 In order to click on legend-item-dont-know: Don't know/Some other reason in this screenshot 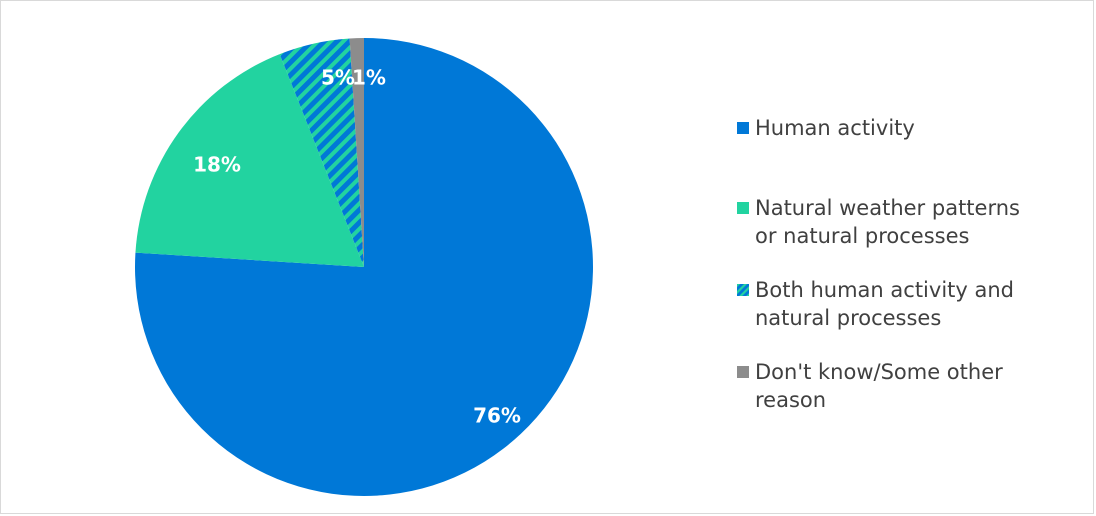, I will do `click(870, 386)`.